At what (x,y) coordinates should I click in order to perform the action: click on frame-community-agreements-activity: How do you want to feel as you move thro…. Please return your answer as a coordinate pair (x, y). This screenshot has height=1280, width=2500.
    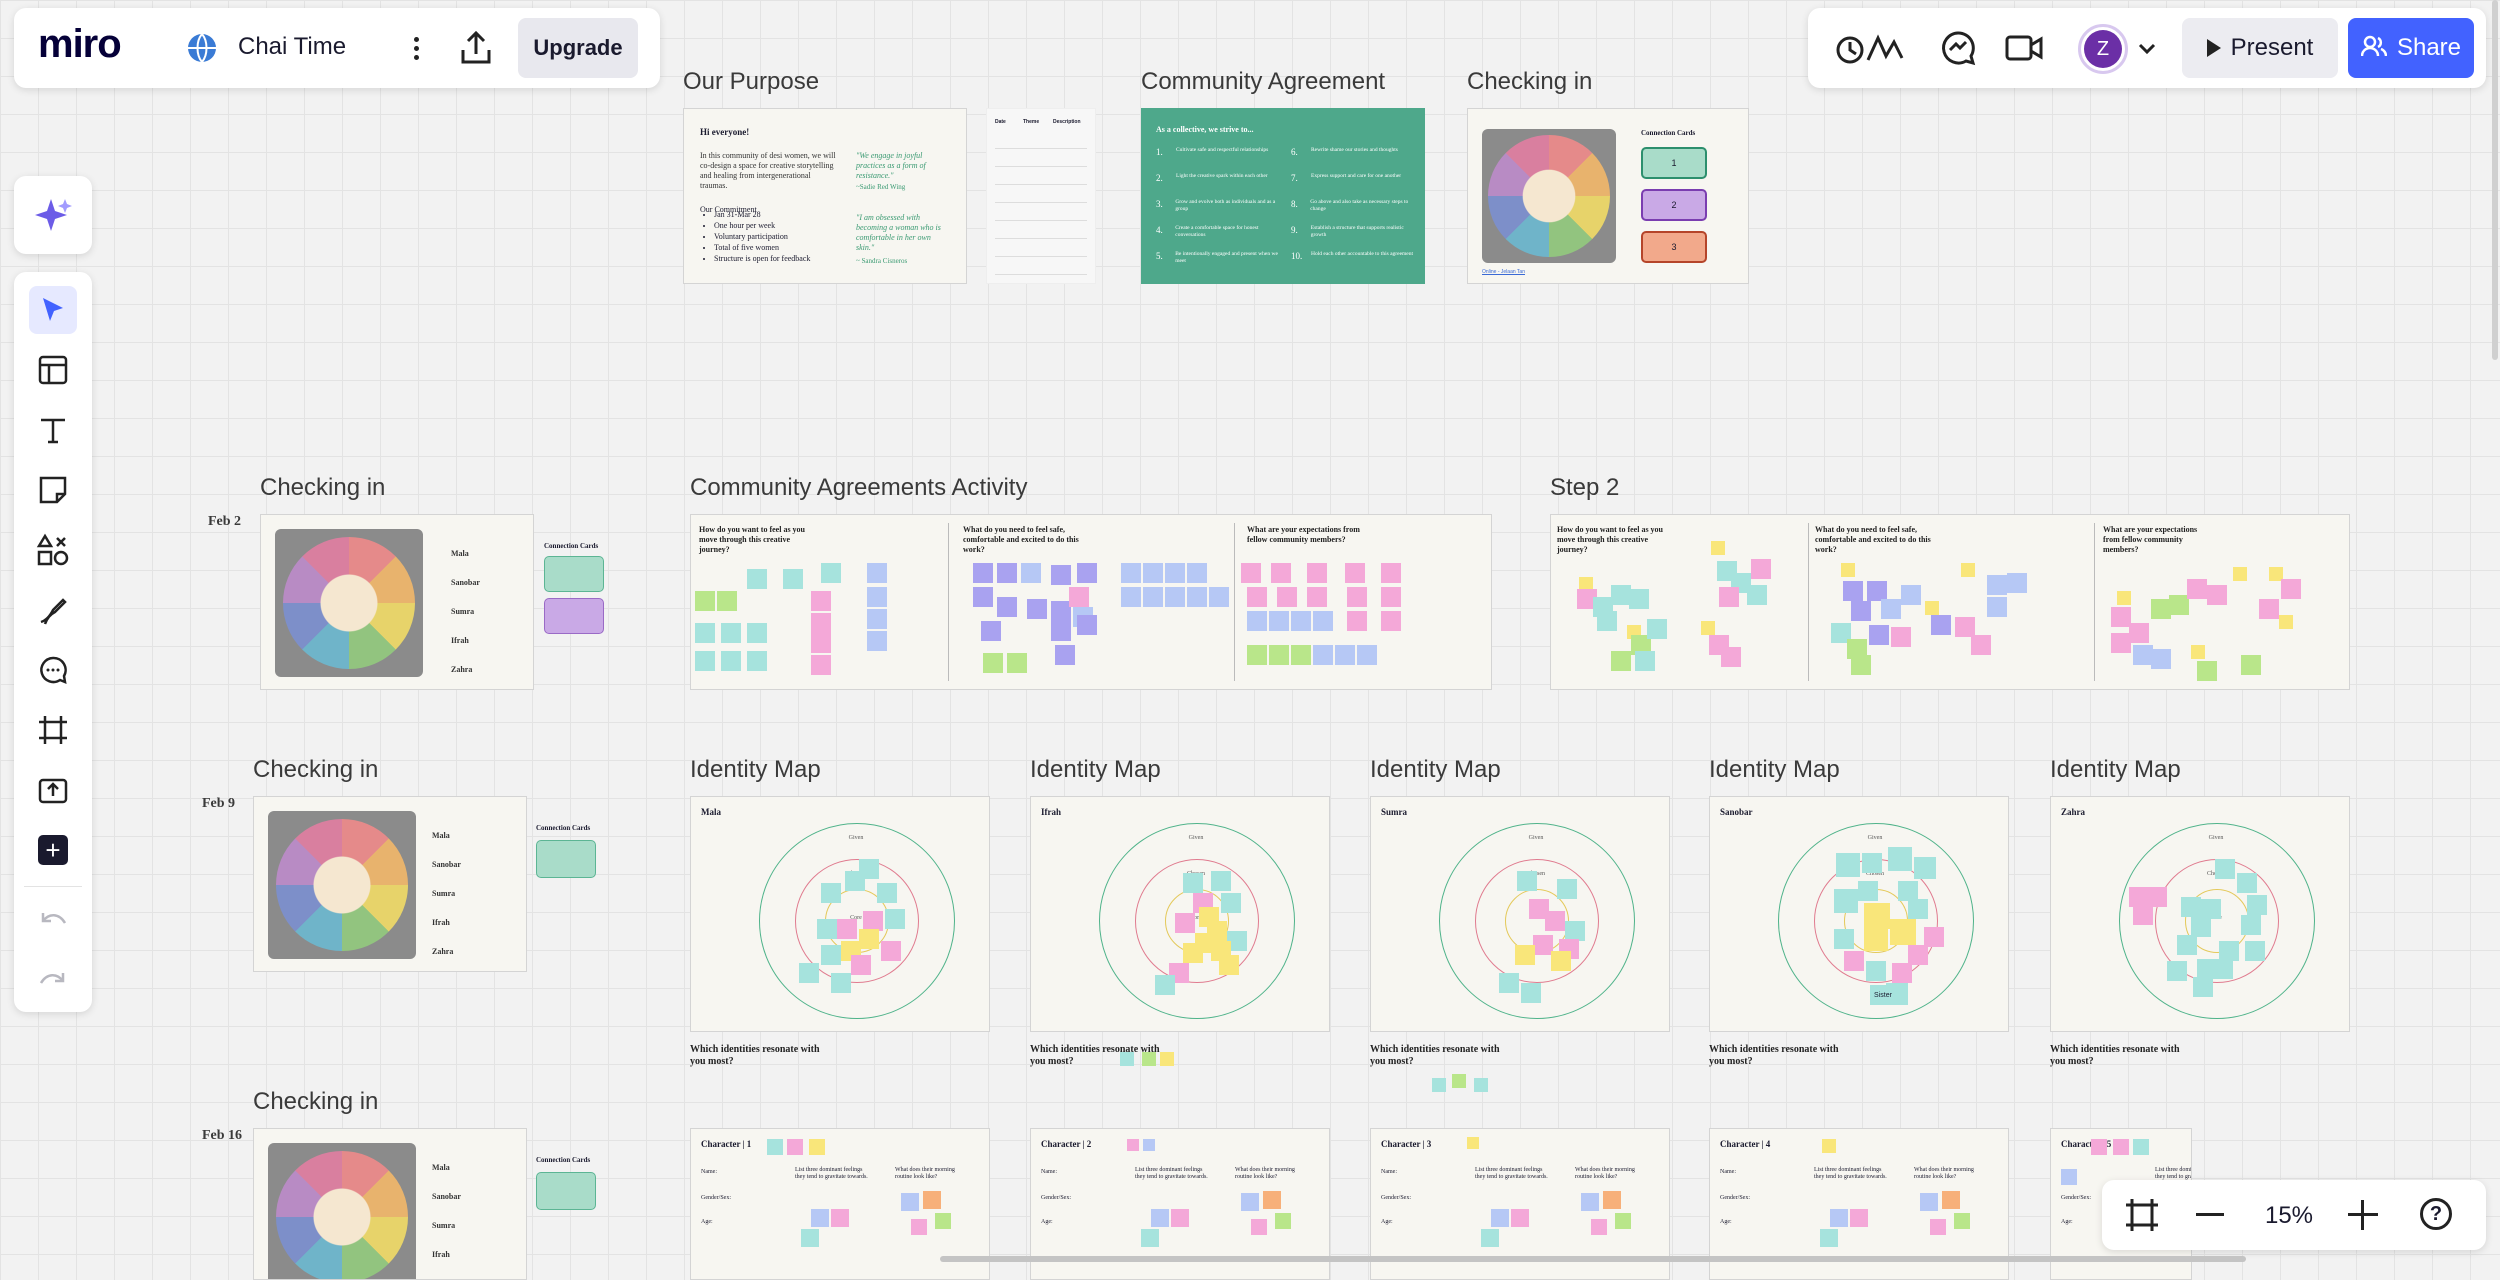
    Looking at the image, I should click on (1091, 602).